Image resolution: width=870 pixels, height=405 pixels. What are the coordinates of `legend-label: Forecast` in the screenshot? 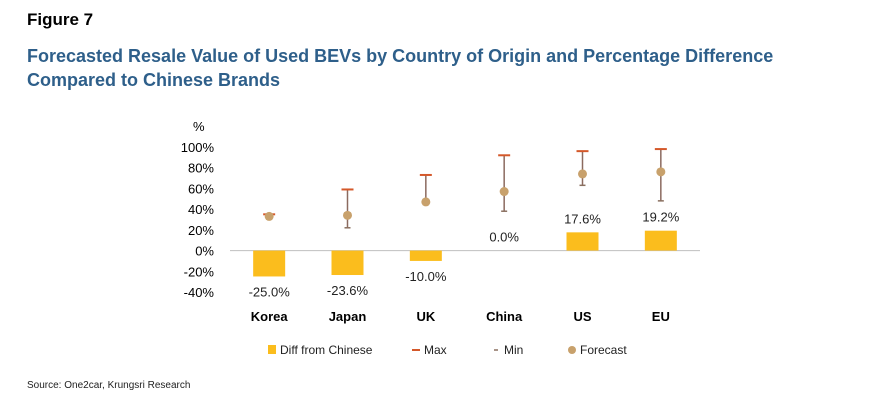 It's located at (603, 350).